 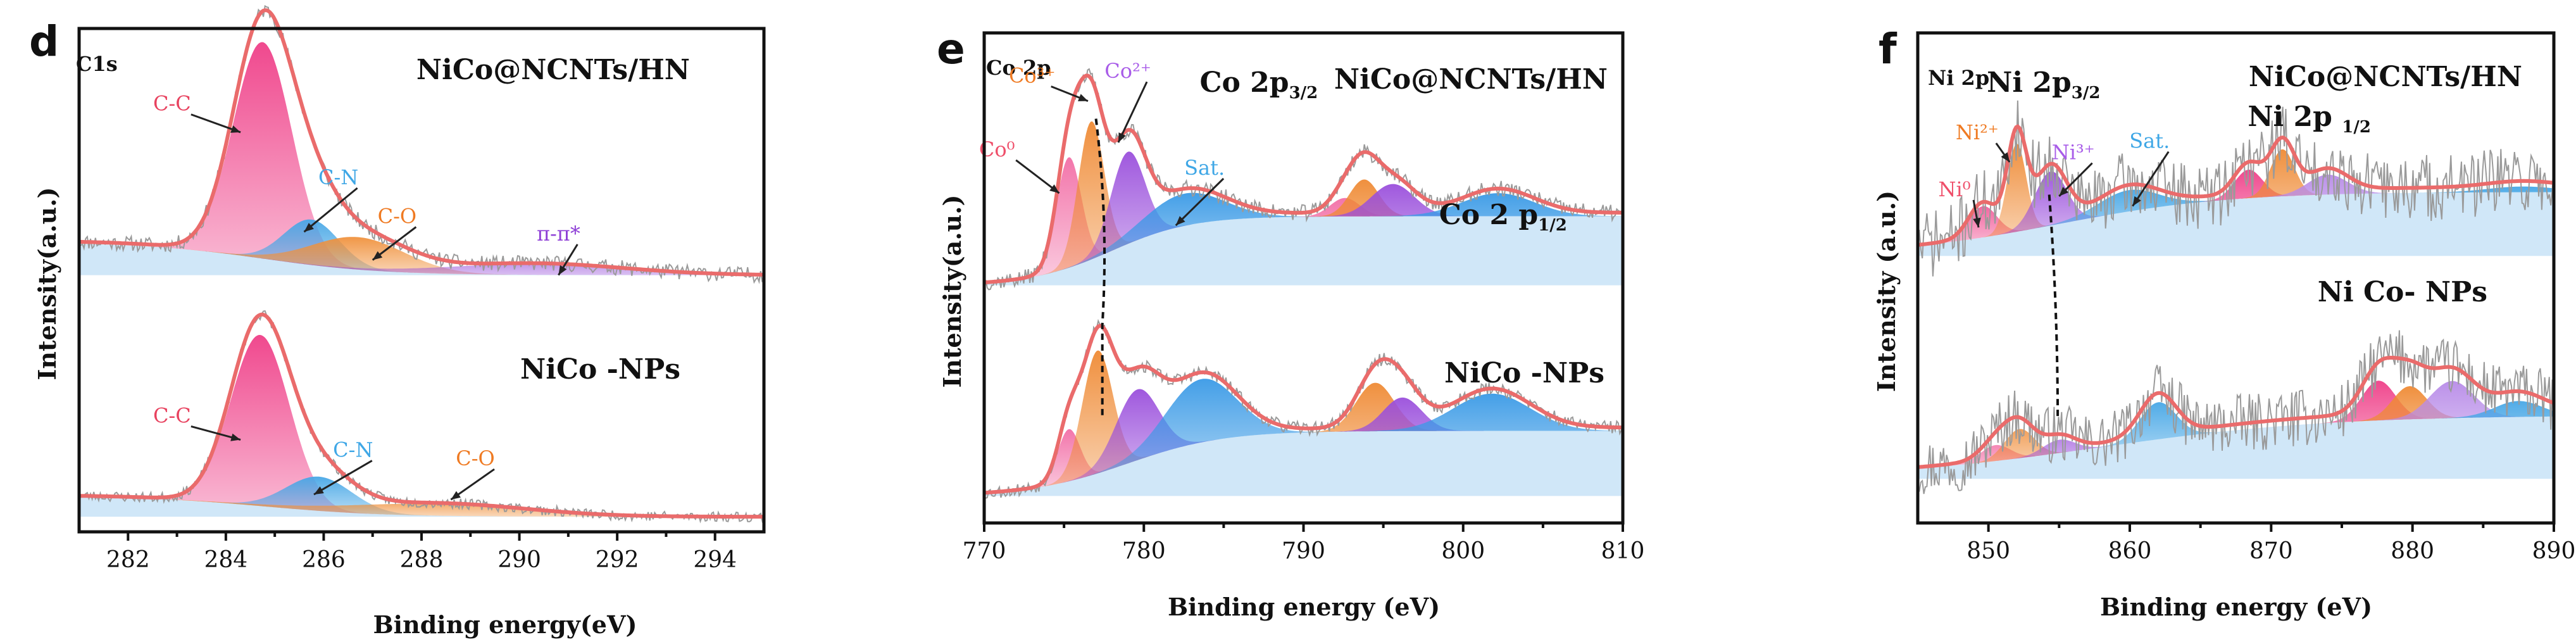 I want to click on spectrum-upper: Ni⁰ Ni²⁺ Ni³⁺ Sat., so click(x=2235, y=188).